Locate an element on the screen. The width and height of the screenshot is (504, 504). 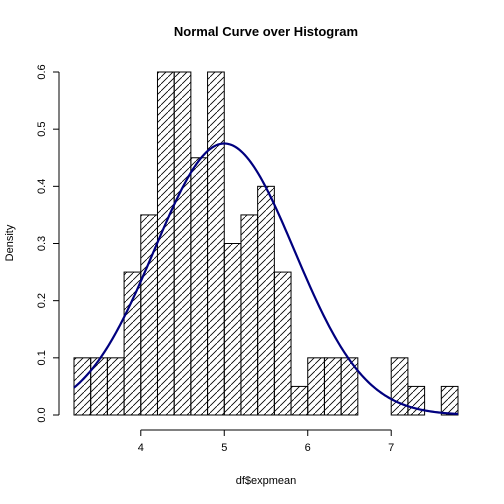
chart-title: Normal Curve over Histogram is located at coordinates (266, 31).